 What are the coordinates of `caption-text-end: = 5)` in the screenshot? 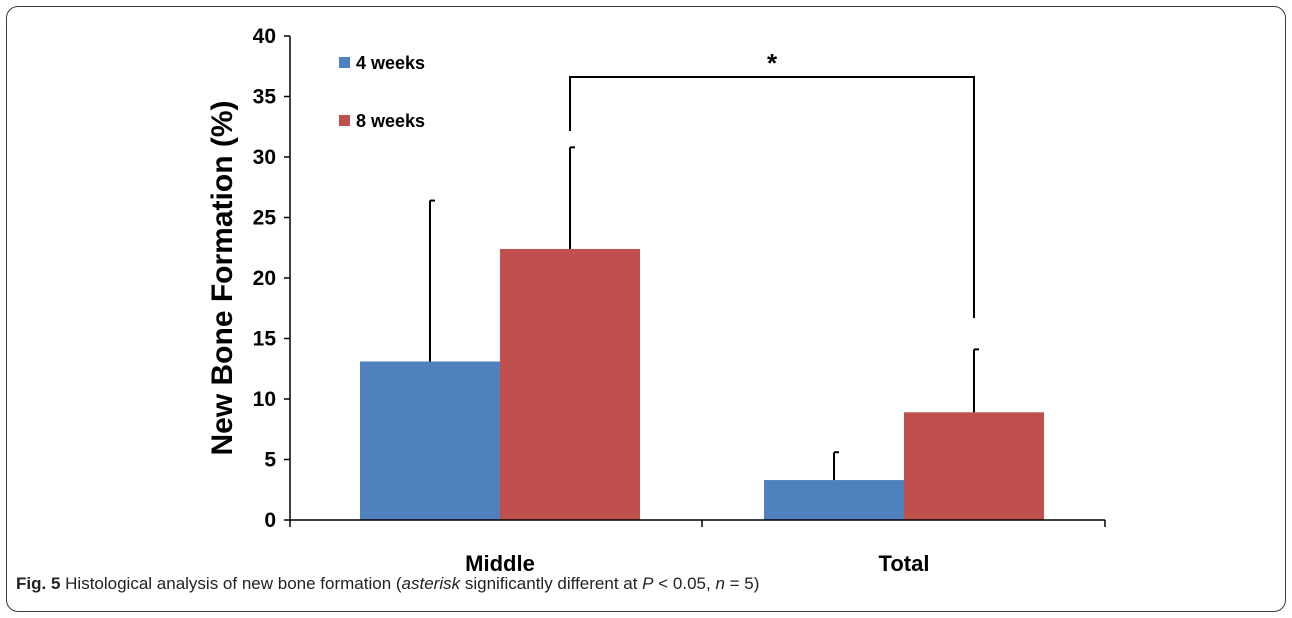 It's located at (742, 583).